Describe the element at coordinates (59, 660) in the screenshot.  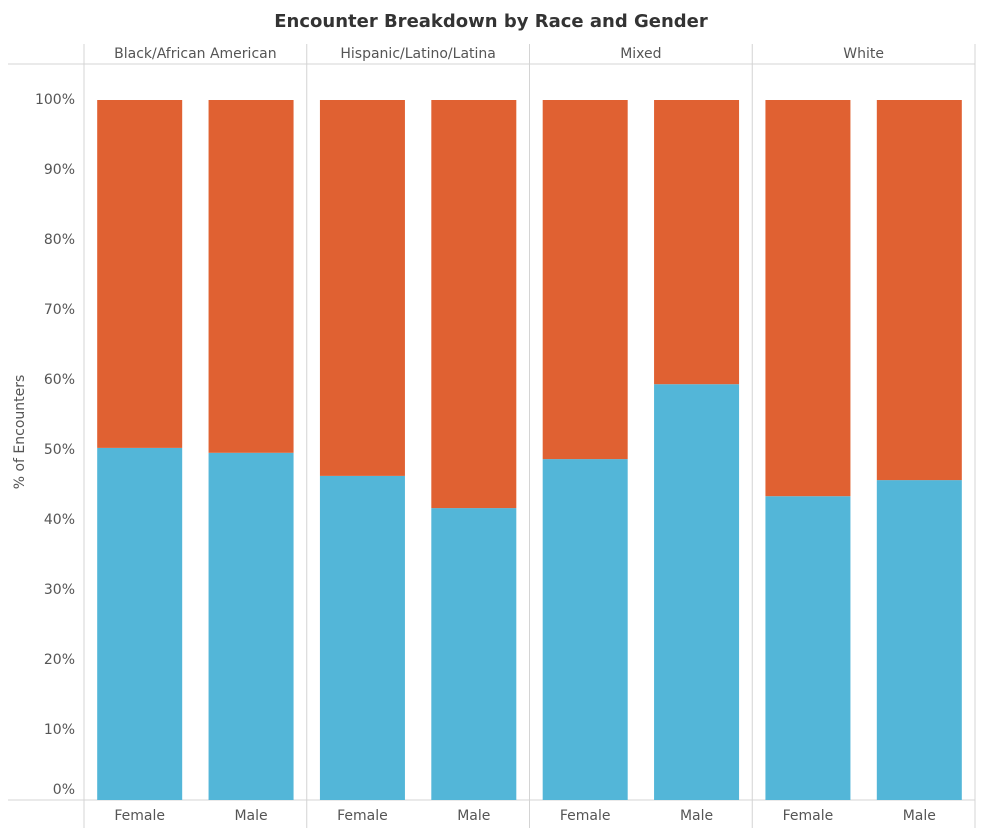
I see `y-tick-label: 20%` at that location.